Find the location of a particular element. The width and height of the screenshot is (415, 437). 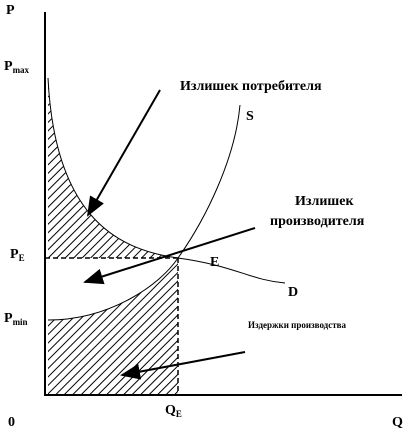

pe-label: PE is located at coordinates (17, 255).